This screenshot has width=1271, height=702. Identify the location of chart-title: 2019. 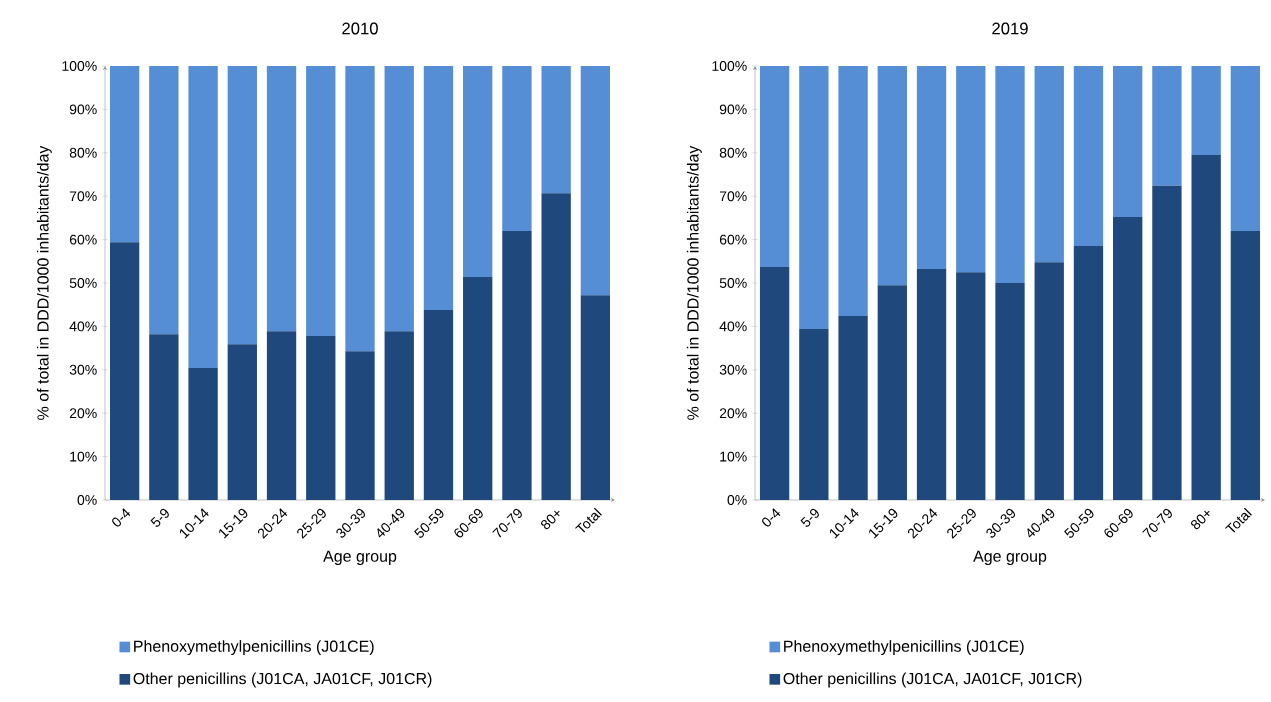
(1010, 28).